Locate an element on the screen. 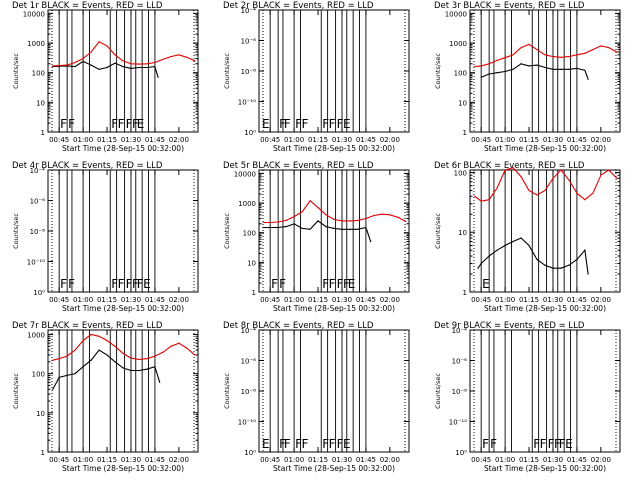  x-tick-label: 02:00 is located at coordinates (390, 140).